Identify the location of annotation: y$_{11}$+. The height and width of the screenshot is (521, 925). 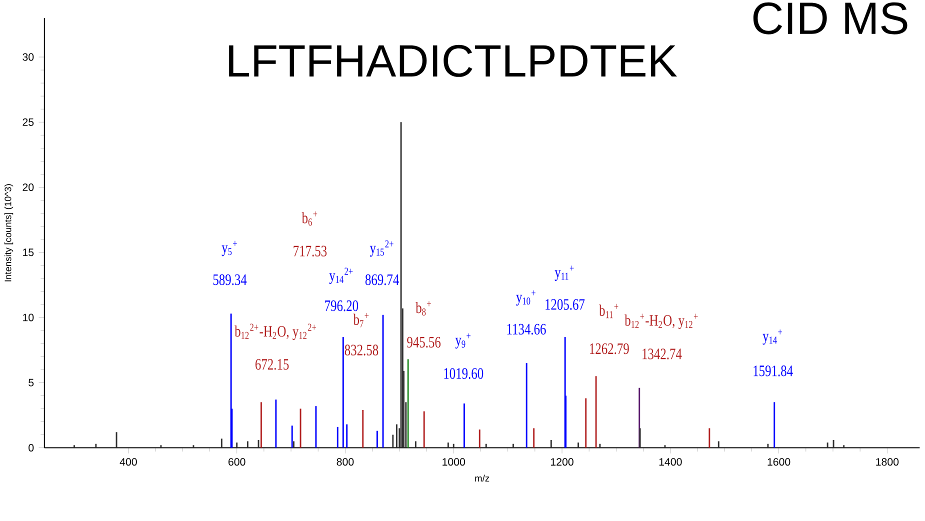
(564, 274).